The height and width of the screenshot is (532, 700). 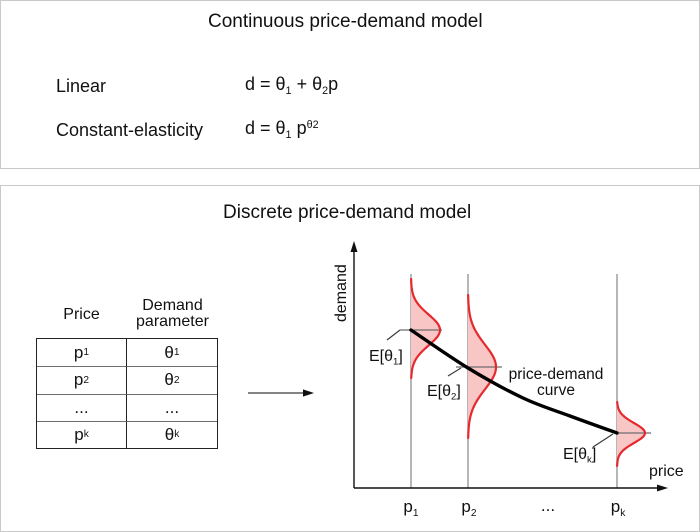 I want to click on discrete-panel-title: Discrete price-demand model, so click(x=347, y=212).